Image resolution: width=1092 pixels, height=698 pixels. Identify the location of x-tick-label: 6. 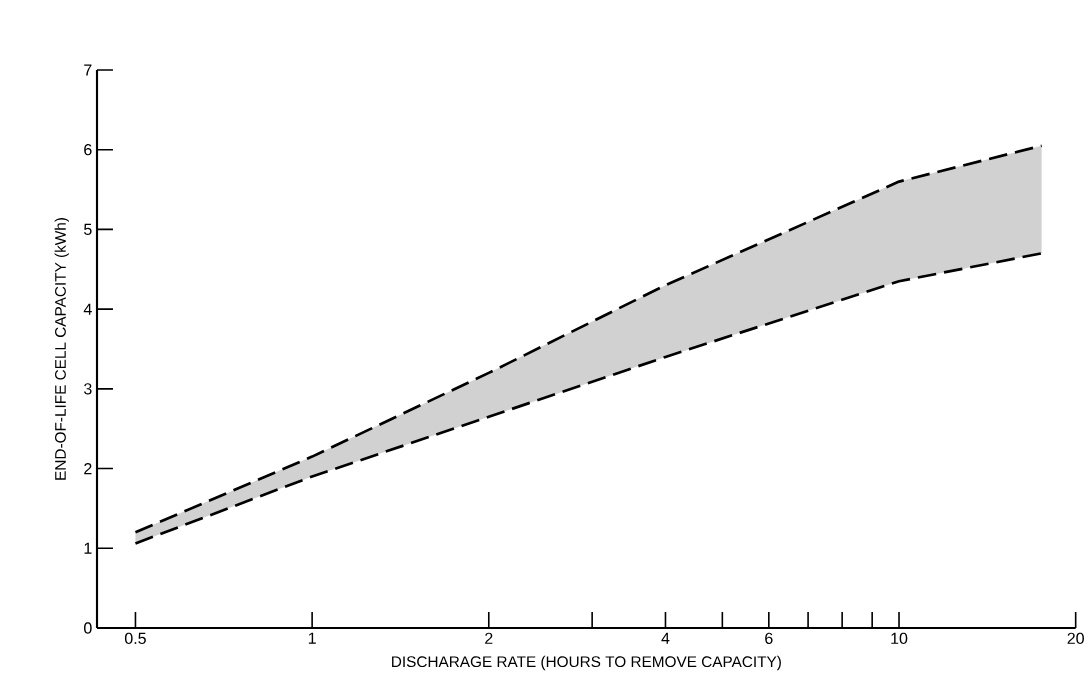
(769, 638).